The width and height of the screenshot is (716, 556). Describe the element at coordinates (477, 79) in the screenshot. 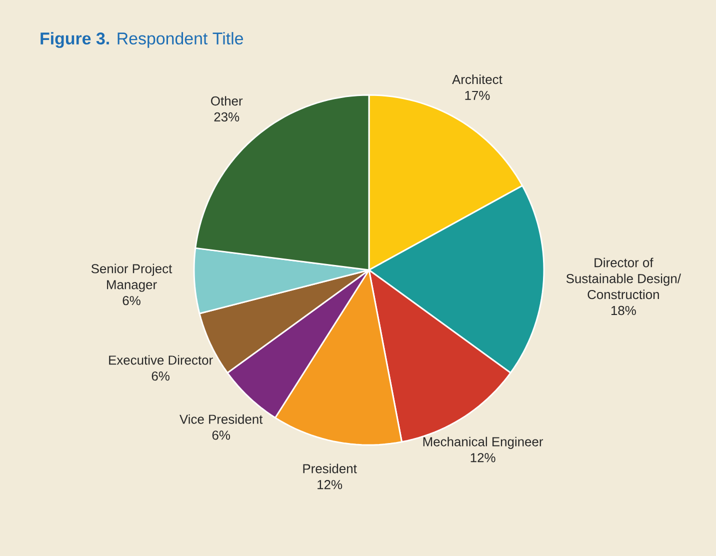

I see `slice-label: Architect` at that location.